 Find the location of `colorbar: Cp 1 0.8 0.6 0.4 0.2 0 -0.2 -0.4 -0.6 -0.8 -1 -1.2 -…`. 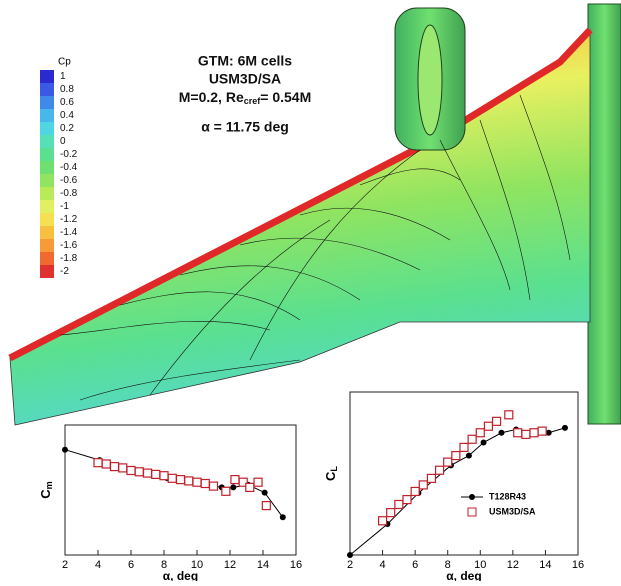

colorbar: Cp 1 0.8 0.6 0.4 0.2 0 -0.2 -0.4 -0.6 -0.8 -1 -1.2 -… is located at coordinates (59, 167).